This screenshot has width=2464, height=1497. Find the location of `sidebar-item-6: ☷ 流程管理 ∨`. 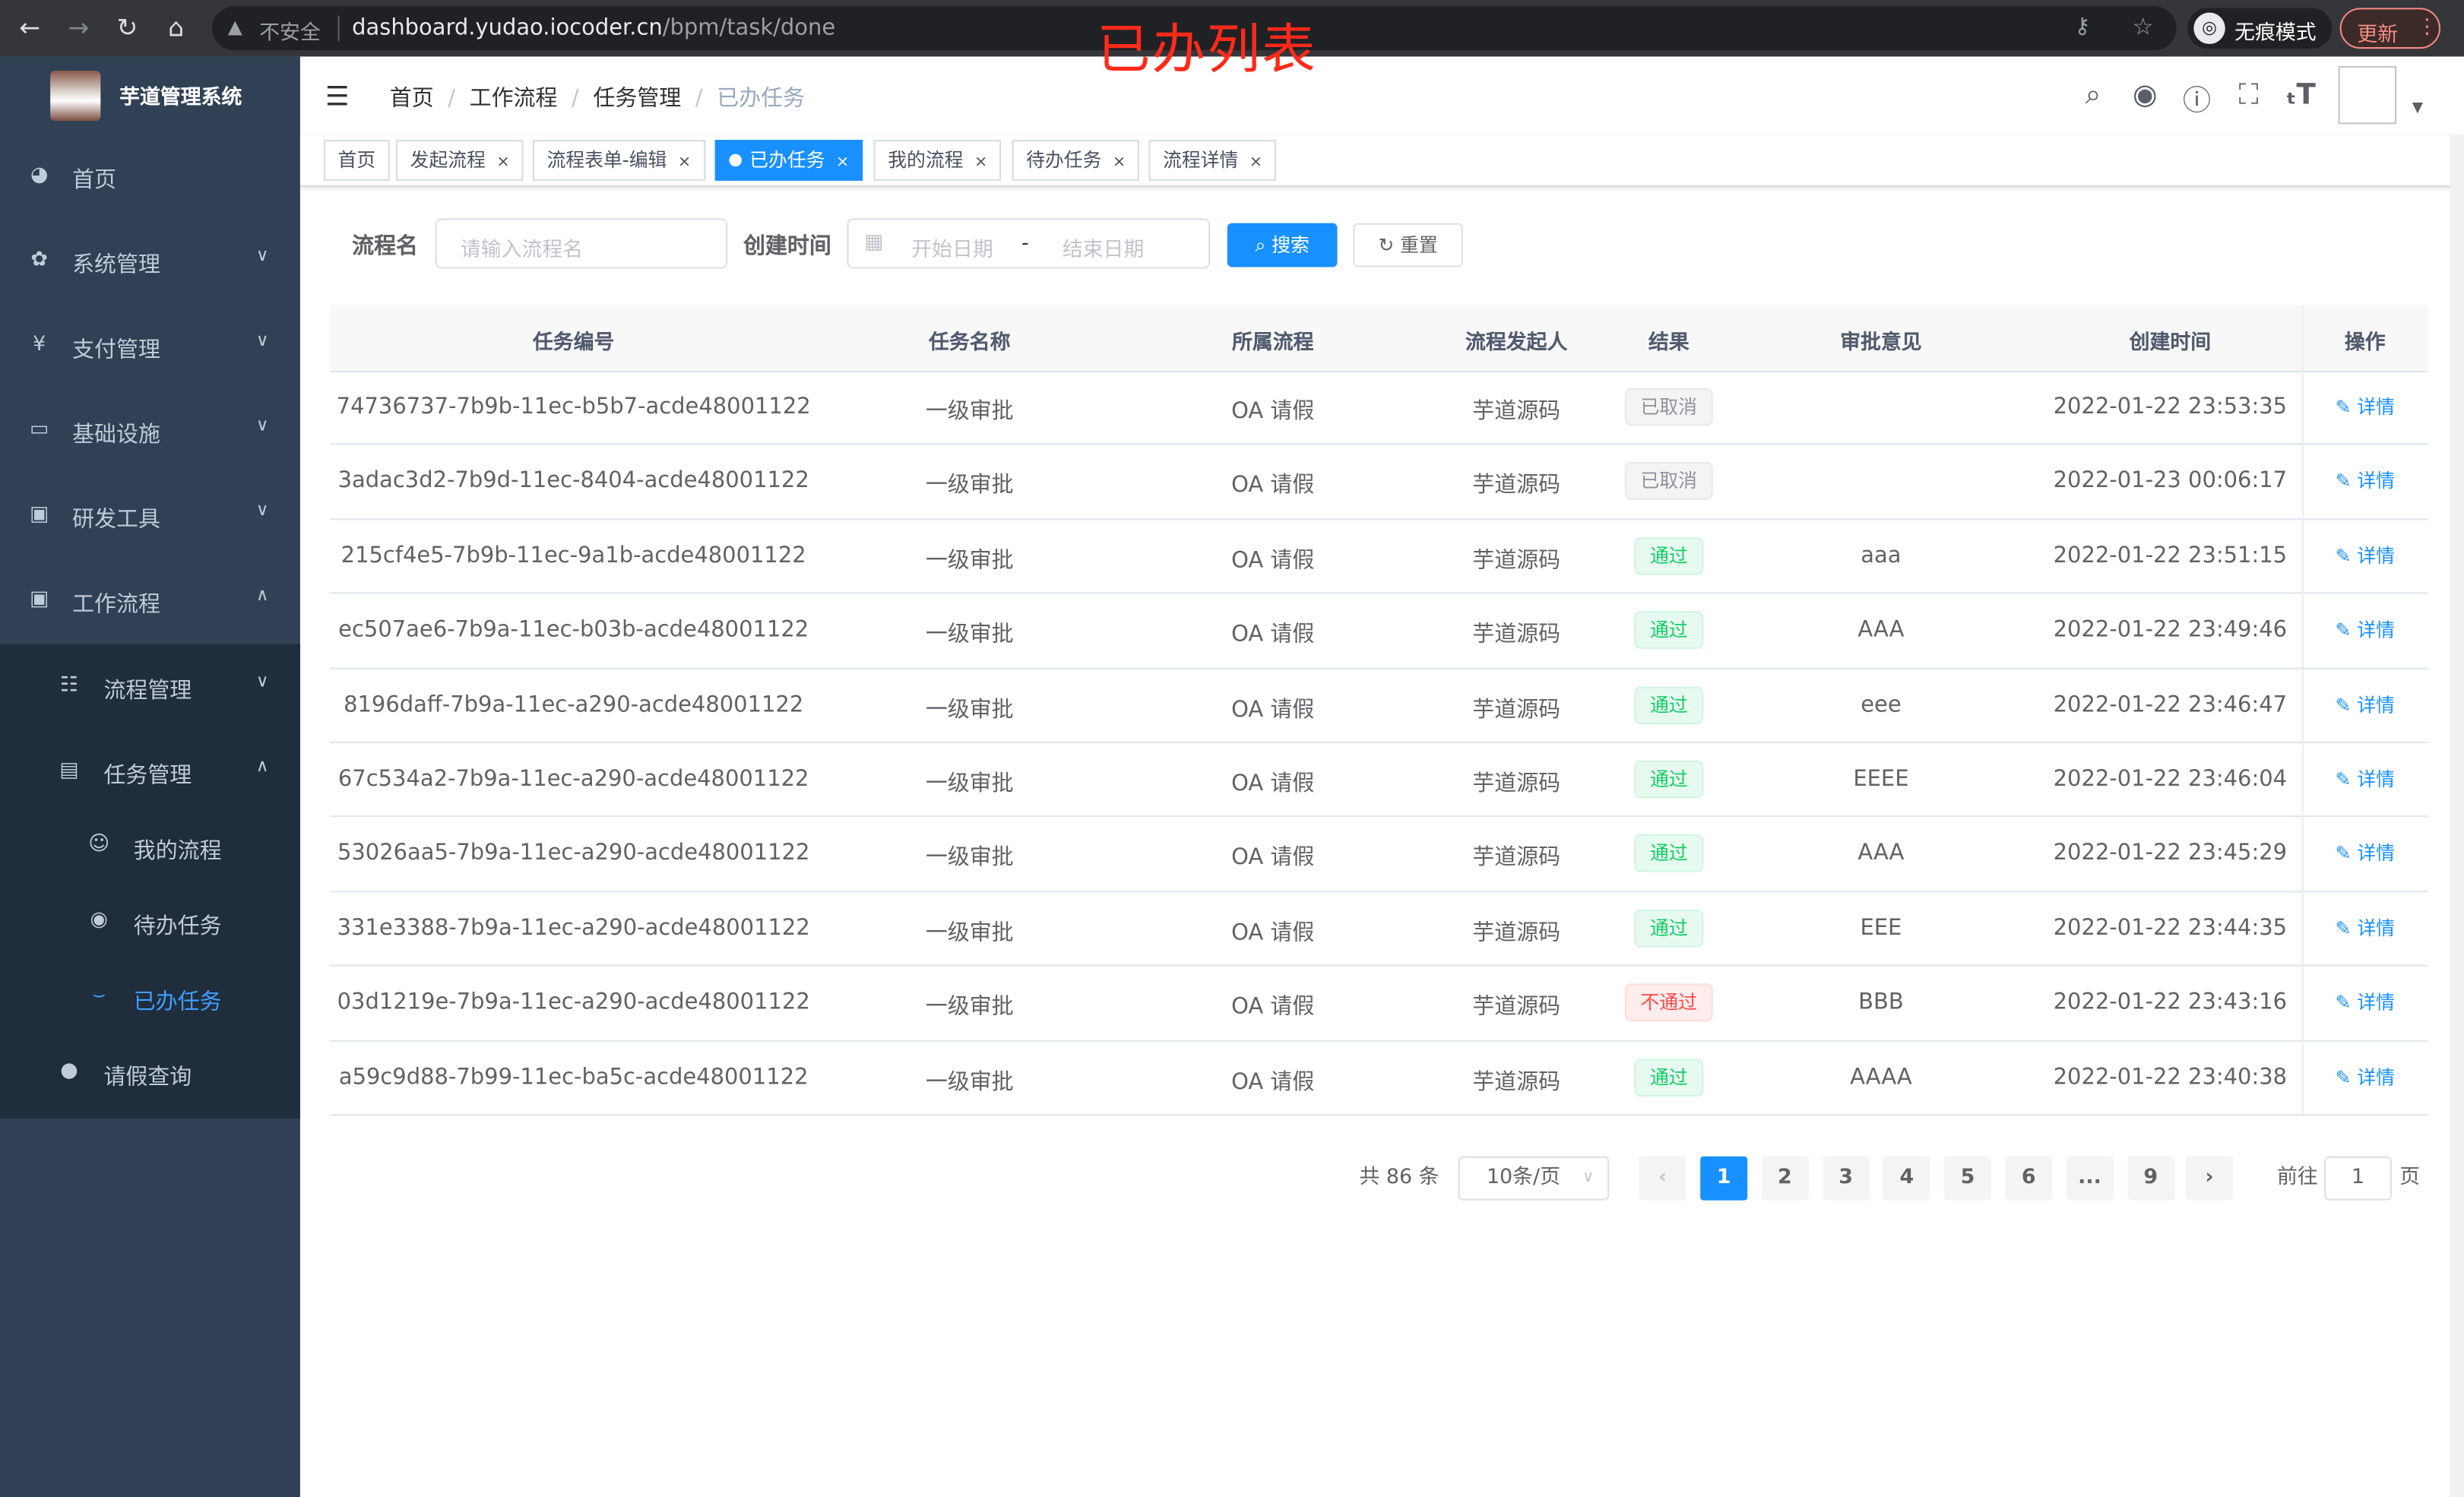

sidebar-item-6: ☷ 流程管理 ∨ is located at coordinates (150, 688).